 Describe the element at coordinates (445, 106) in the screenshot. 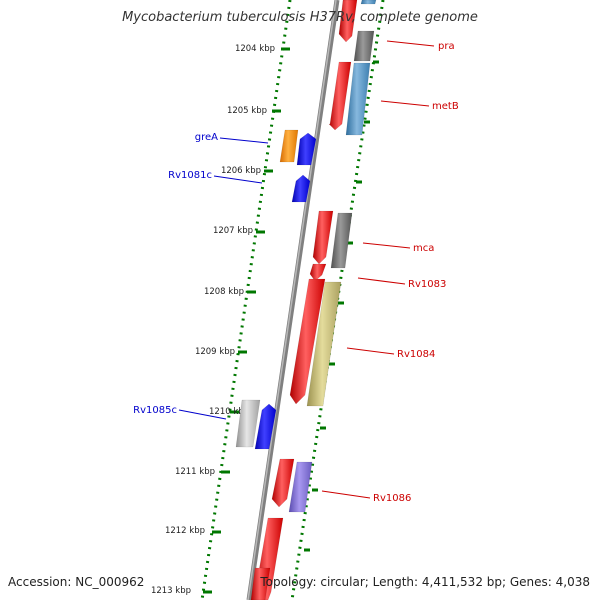

I see `gene-label-metB: metB` at that location.